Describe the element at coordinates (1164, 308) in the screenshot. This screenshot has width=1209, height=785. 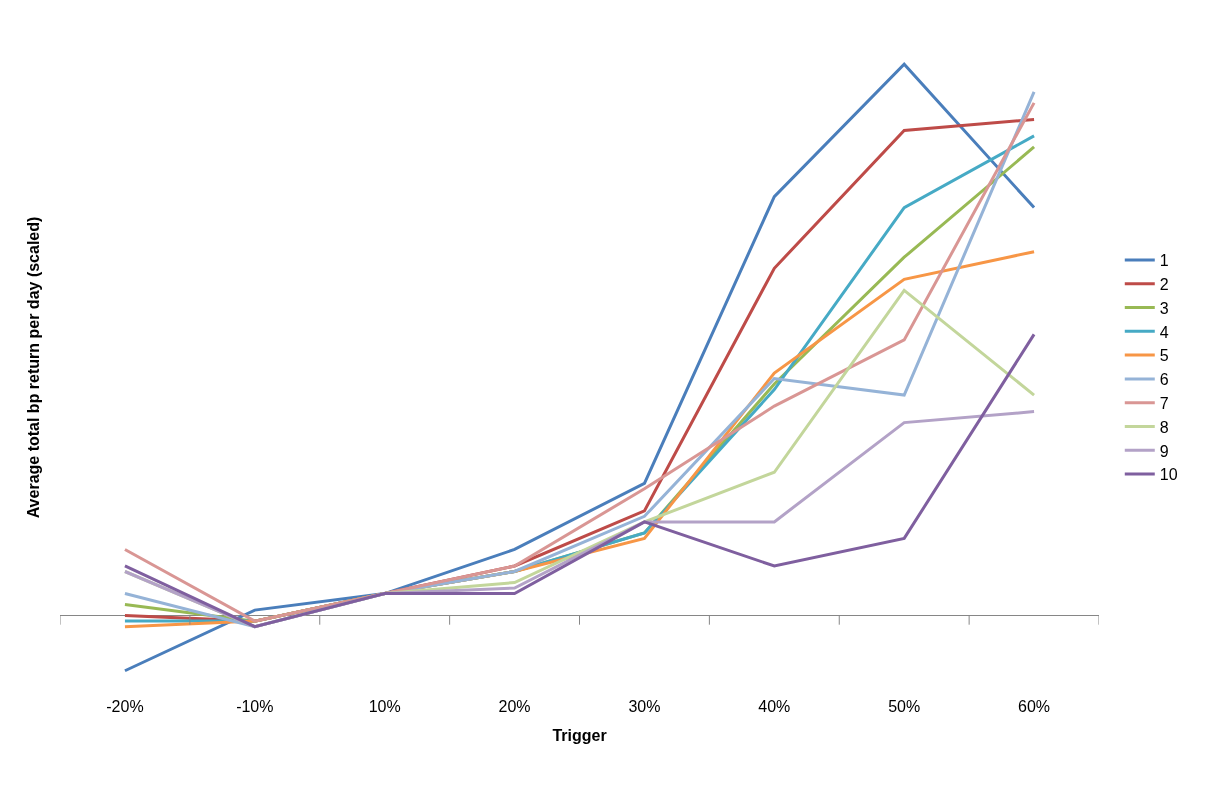
I see `legend-label: 3` at that location.